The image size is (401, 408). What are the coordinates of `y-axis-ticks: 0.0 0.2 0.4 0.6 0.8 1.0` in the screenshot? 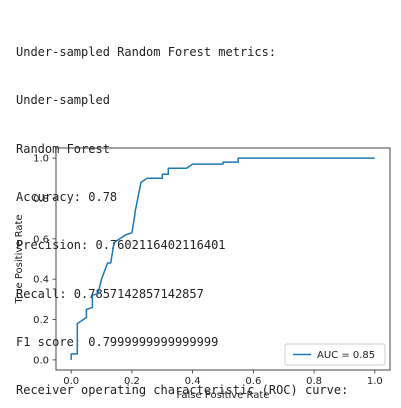 It's located at (44, 260).